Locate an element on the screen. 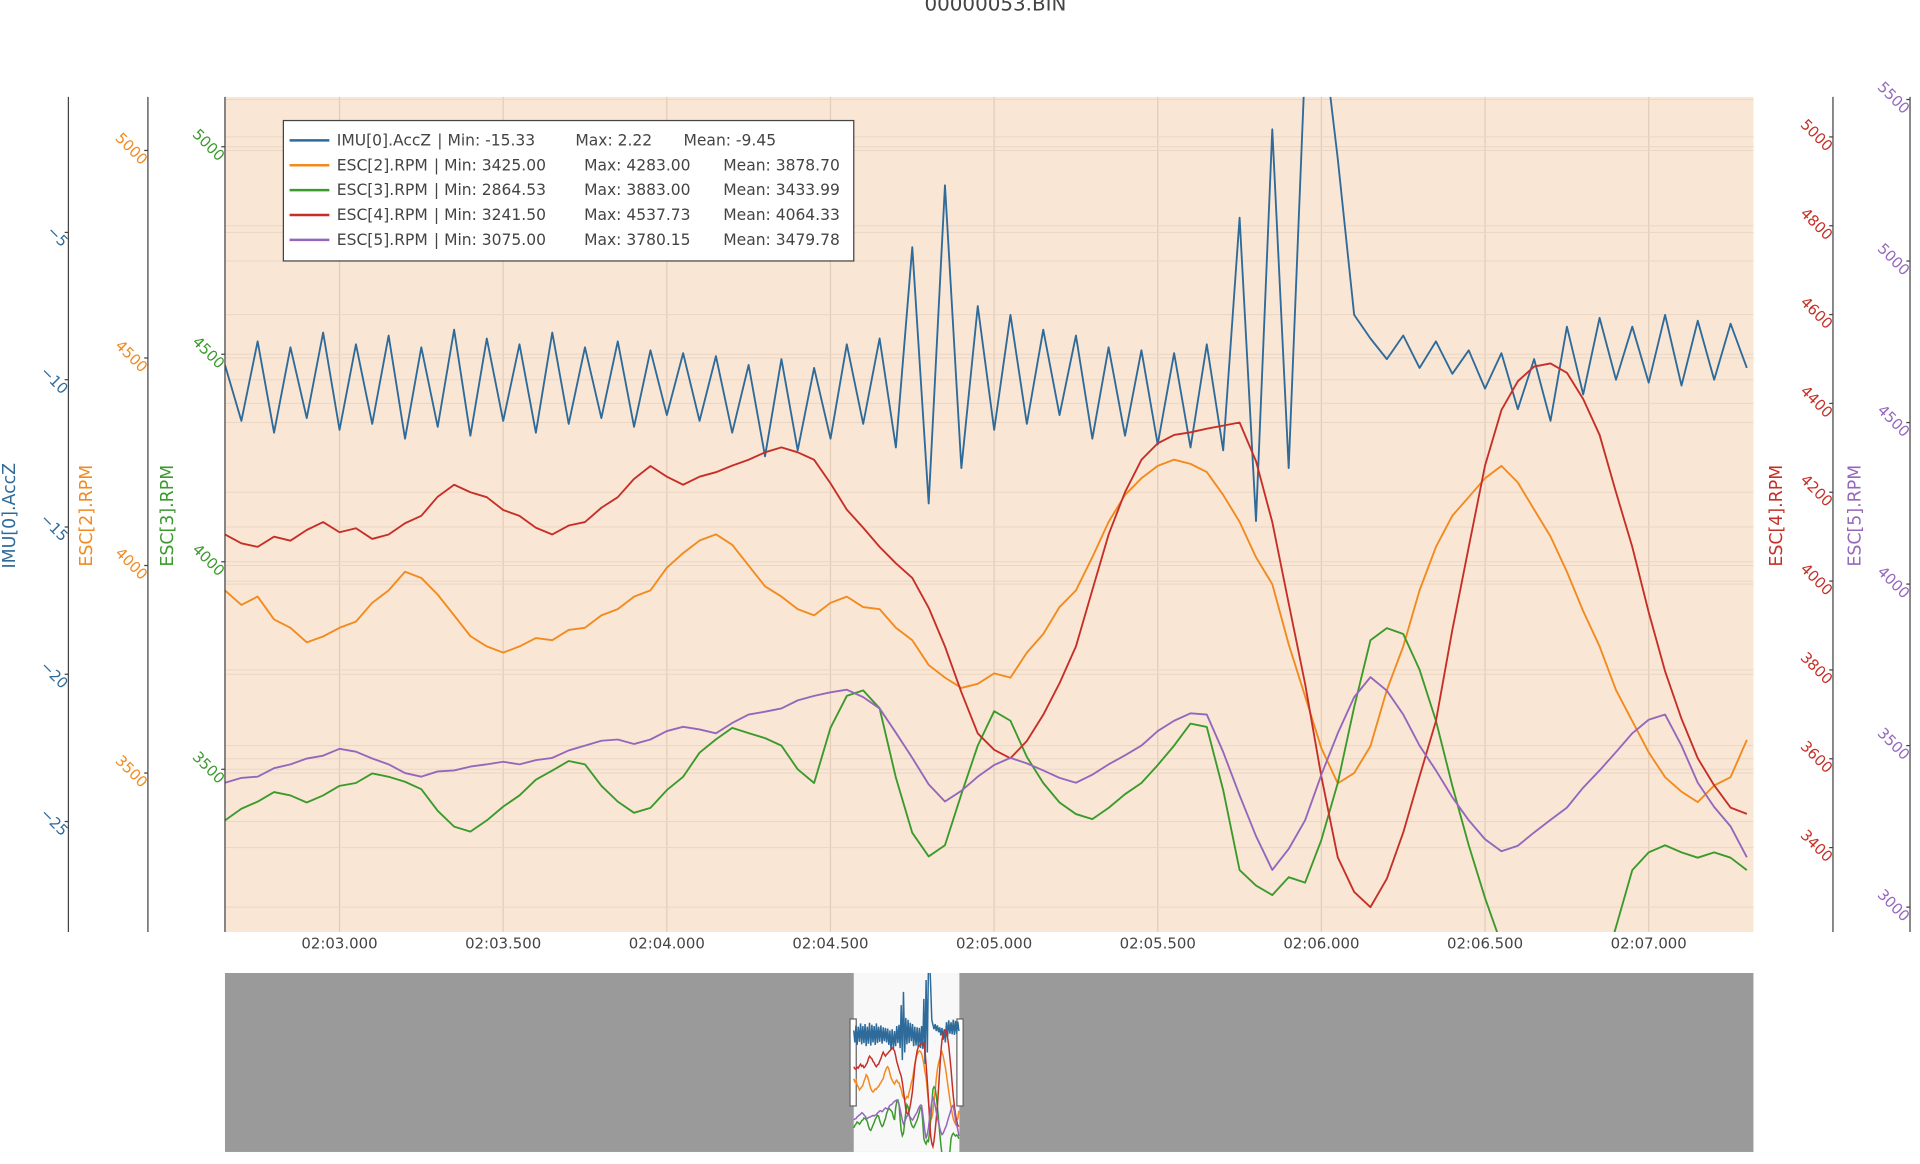 Image resolution: width=1920 pixels, height=1164 pixels. legend-stat: Mean: 4064.33 is located at coordinates (781, 214).